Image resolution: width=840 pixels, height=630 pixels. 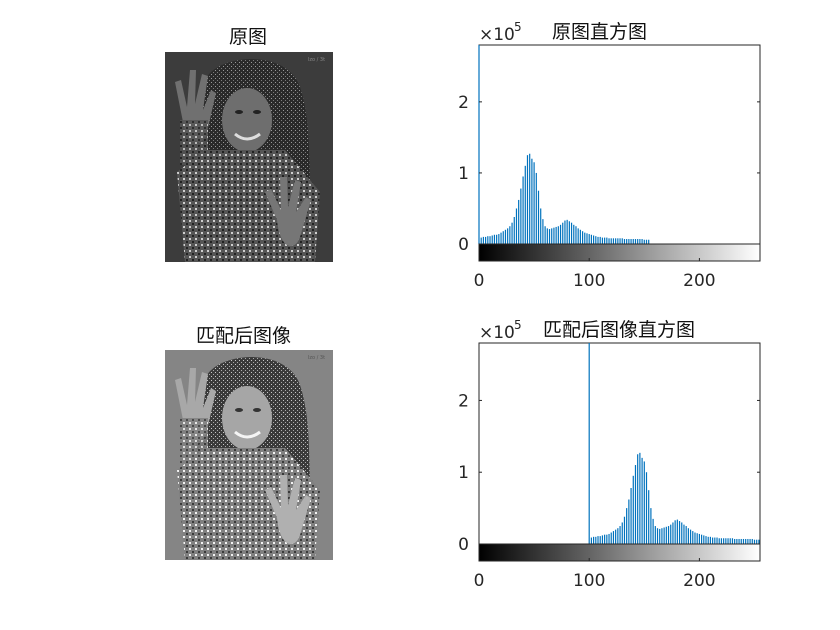 I want to click on axes-box, so click(x=619, y=443).